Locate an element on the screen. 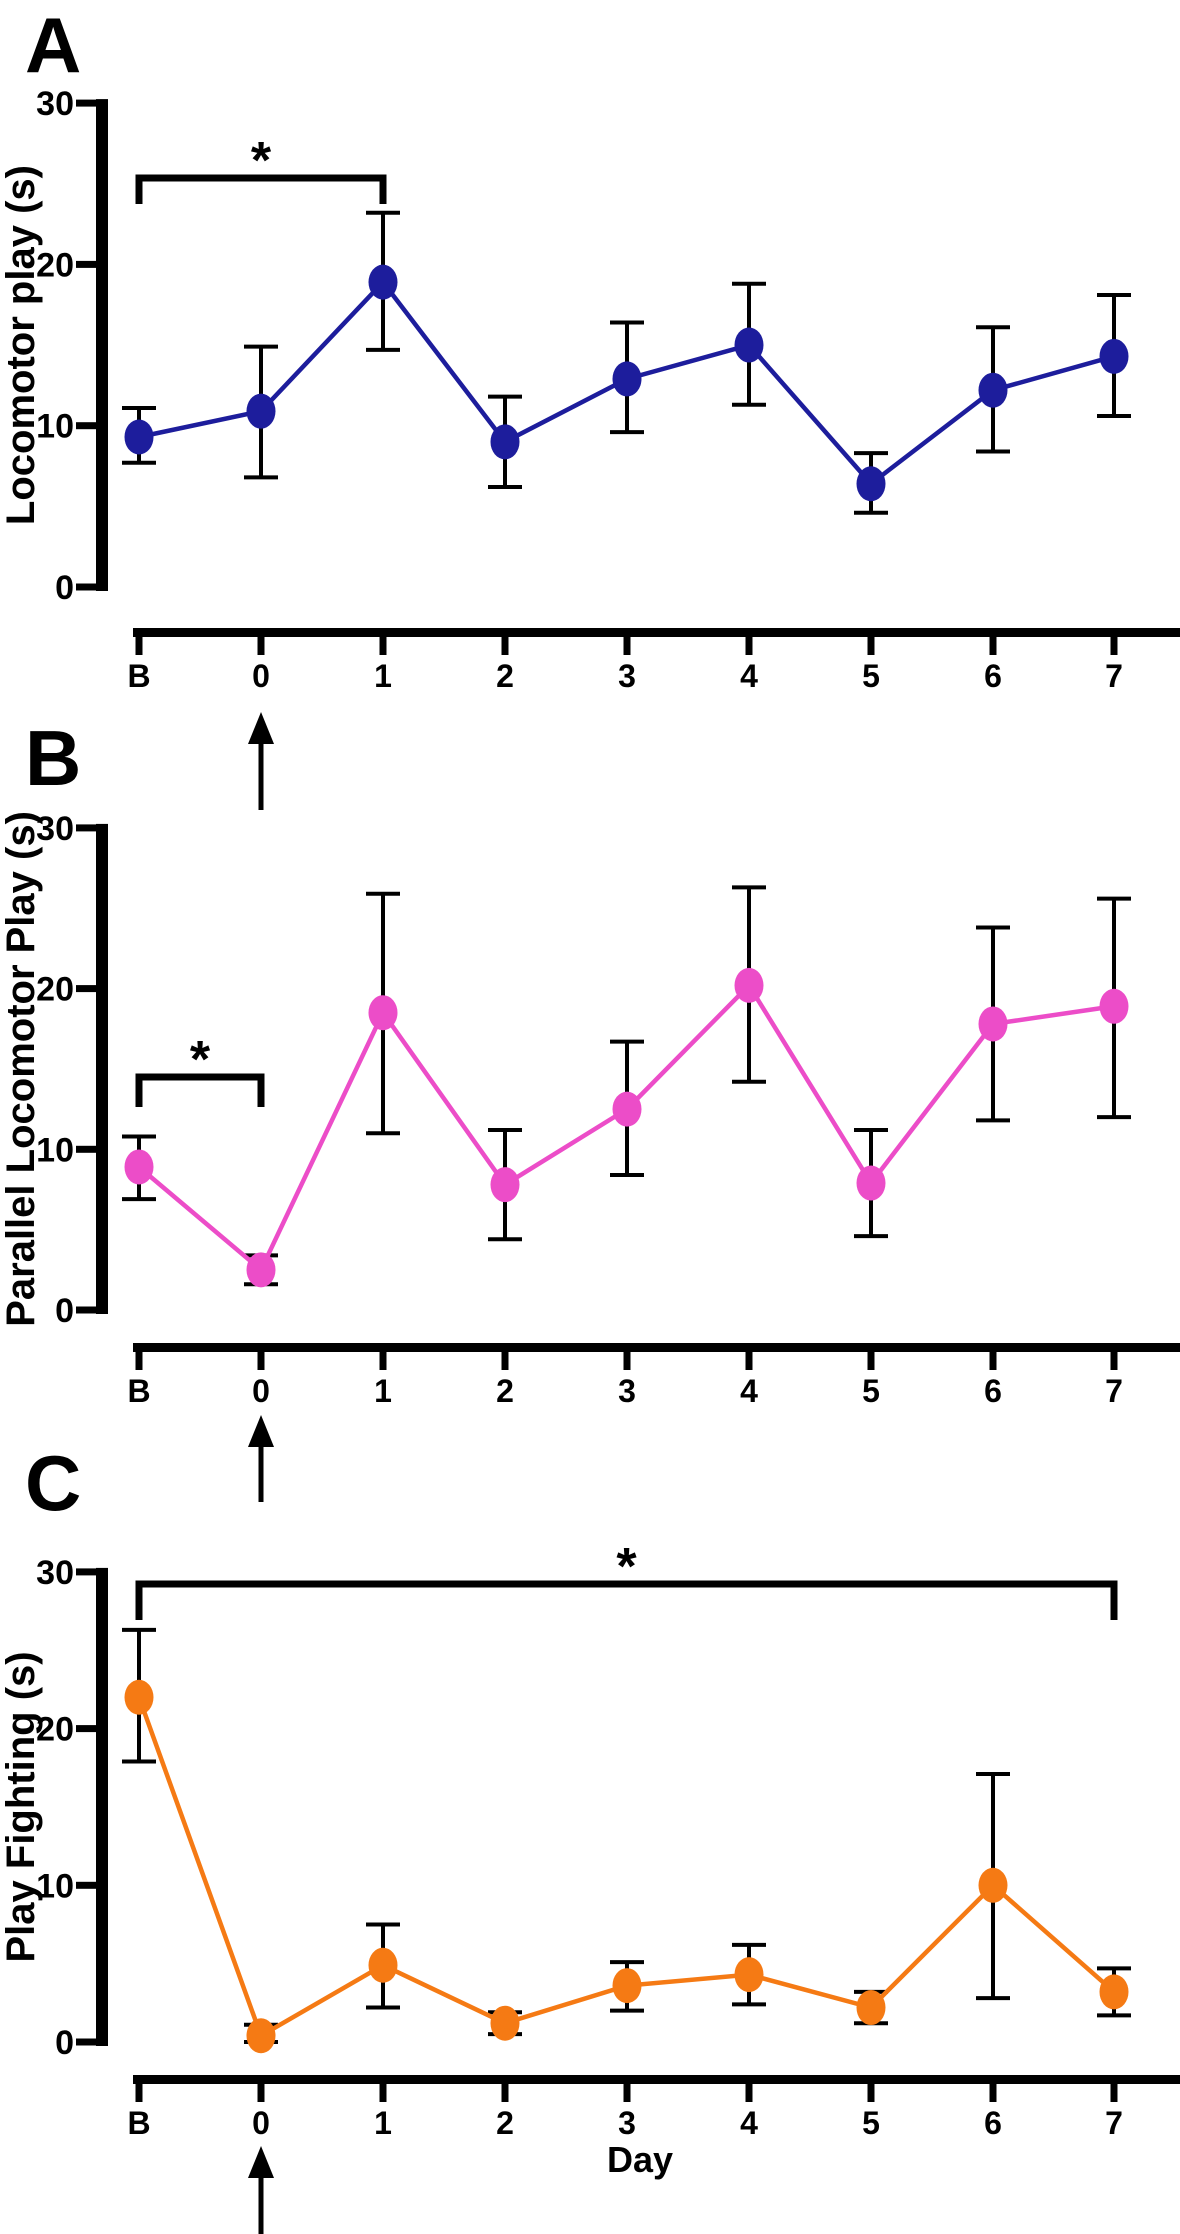 This screenshot has width=1180, height=2234. panel-b-x-tick-label-3: 3 is located at coordinates (627, 1391).